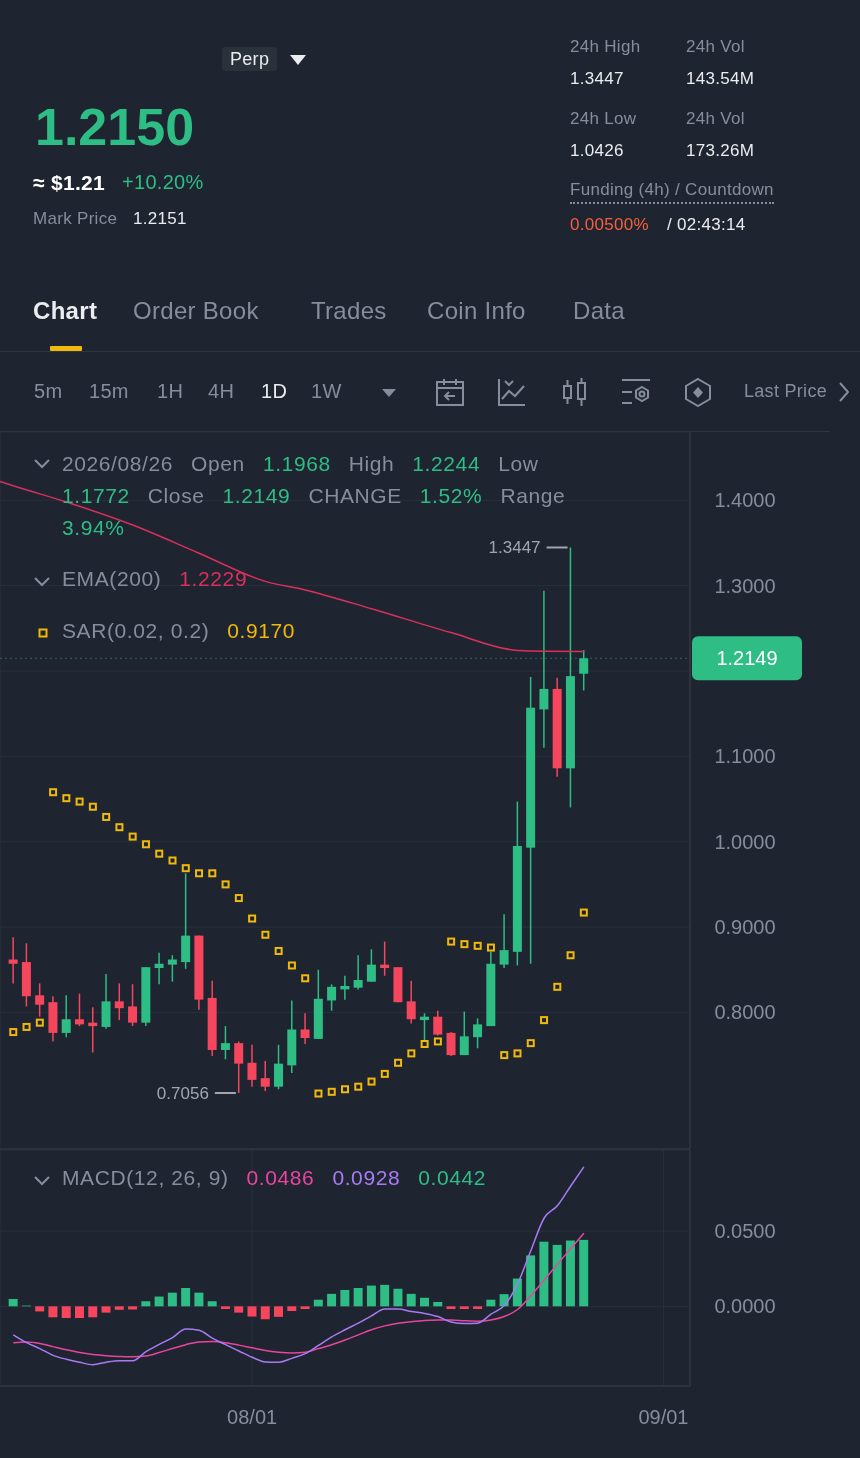 The image size is (860, 1458). I want to click on ref-line-label: 1.2149, so click(747, 658).